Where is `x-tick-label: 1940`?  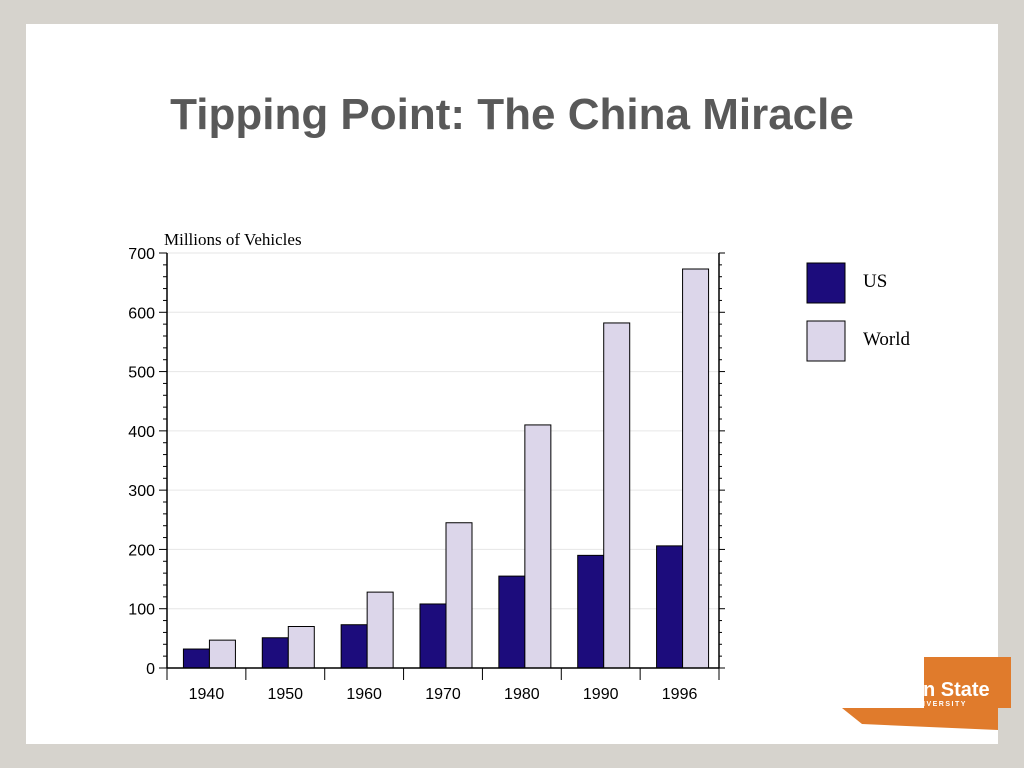 x-tick-label: 1940 is located at coordinates (207, 694).